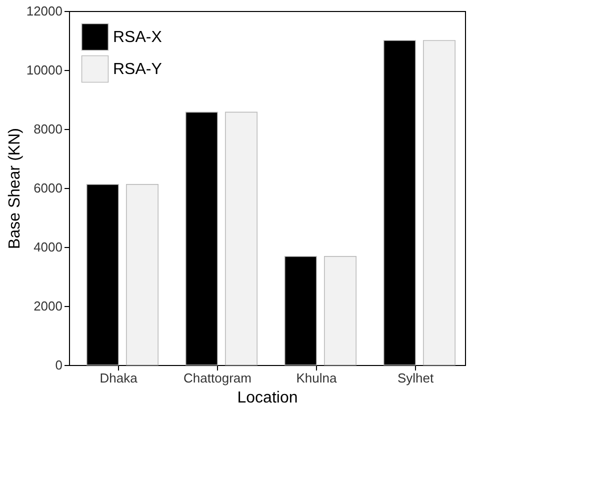  Describe the element at coordinates (15, 188) in the screenshot. I see `y-axis-title: Base Shear (KN)` at that location.